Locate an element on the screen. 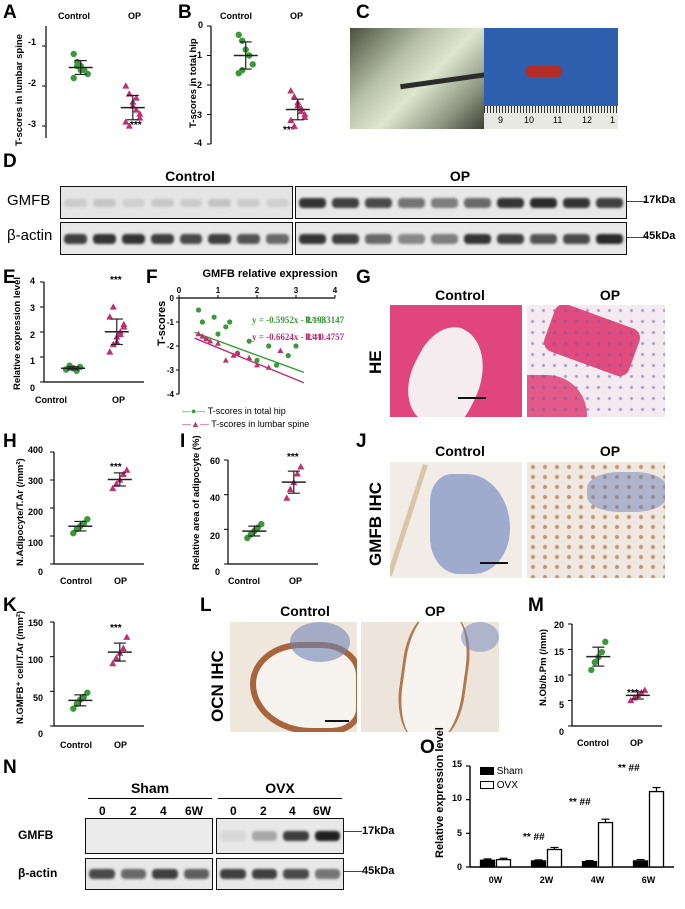 The image size is (685, 909). y-tick-label: -3 is located at coordinates (171, 370).